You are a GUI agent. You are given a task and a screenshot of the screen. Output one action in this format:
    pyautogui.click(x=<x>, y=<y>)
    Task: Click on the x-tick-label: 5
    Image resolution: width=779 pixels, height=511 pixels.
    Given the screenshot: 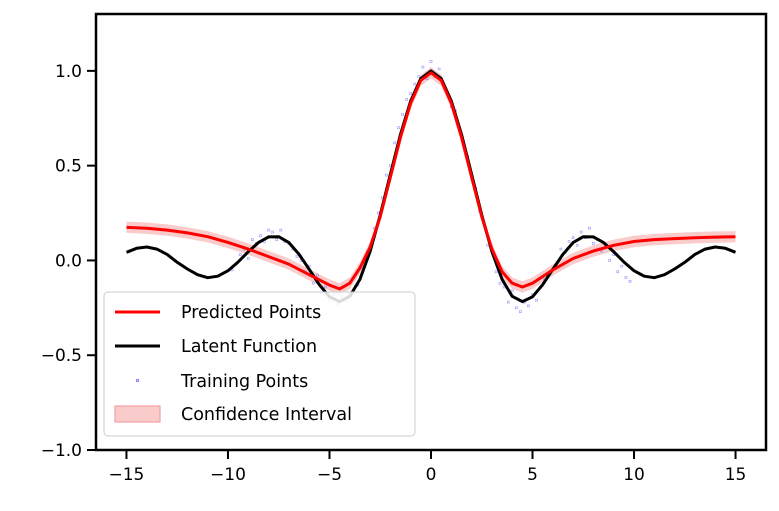 What is the action you would take?
    pyautogui.click(x=532, y=475)
    